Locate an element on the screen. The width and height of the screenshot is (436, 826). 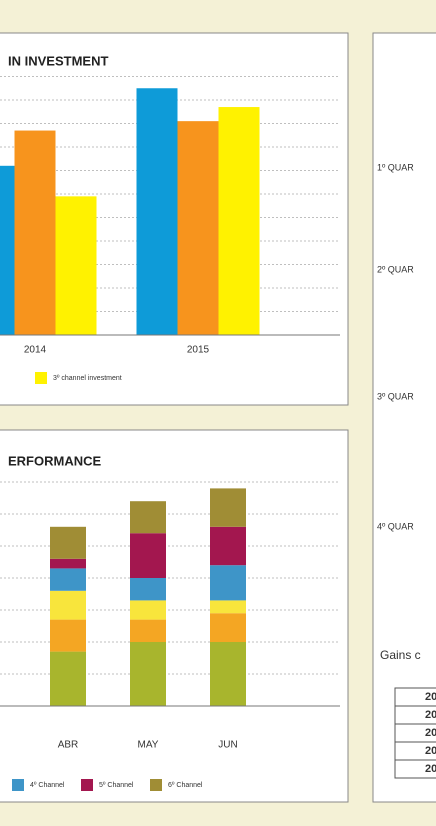
x-tick-label: JUN is located at coordinates (227, 745).